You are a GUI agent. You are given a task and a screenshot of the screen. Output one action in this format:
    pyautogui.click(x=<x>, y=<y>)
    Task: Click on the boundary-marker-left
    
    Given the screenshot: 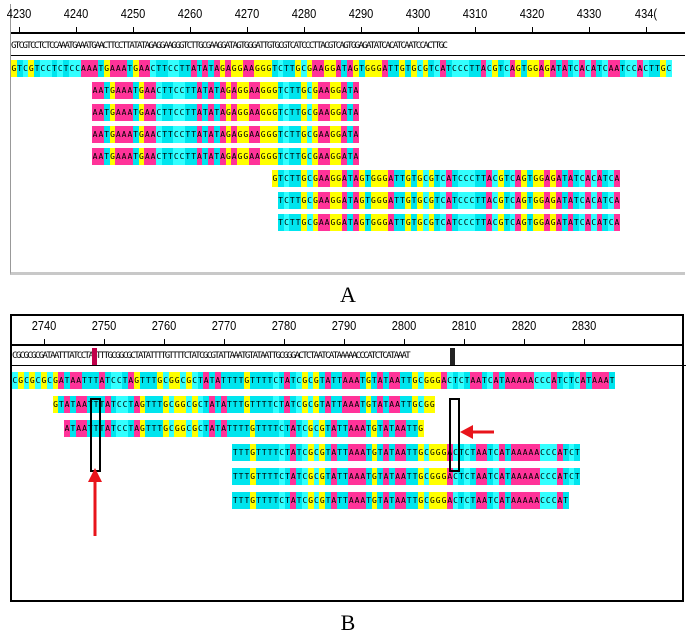 What is the action you would take?
    pyautogui.click(x=95, y=435)
    